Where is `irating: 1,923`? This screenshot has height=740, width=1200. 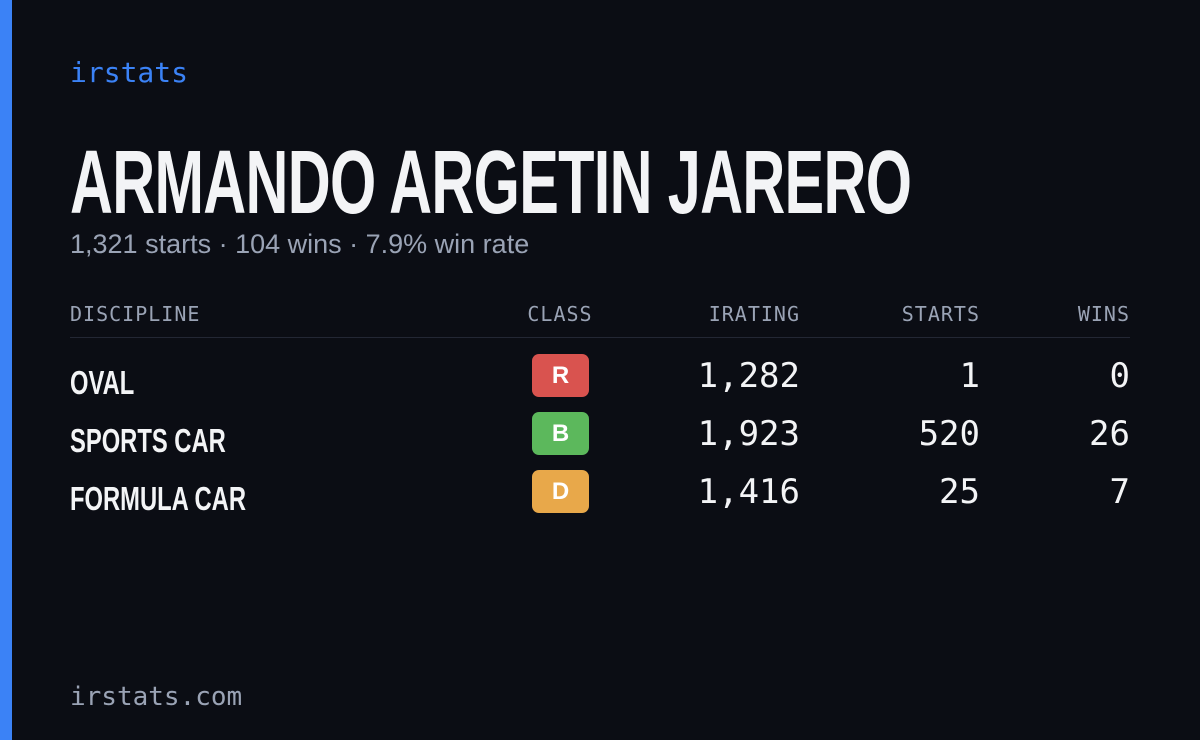 irating: 1,923 is located at coordinates (748, 434).